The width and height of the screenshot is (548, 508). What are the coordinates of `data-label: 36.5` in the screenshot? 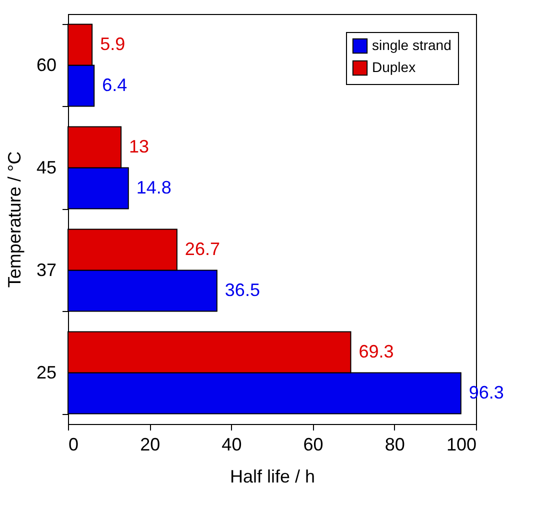 It's located at (242, 290).